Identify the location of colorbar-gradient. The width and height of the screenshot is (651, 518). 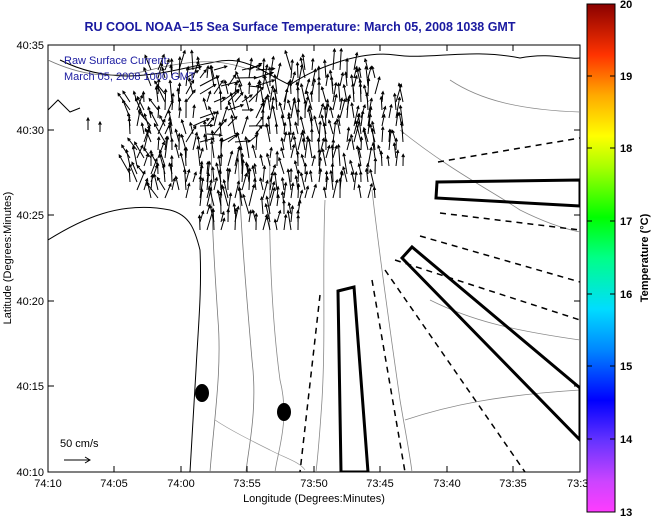
(601, 258).